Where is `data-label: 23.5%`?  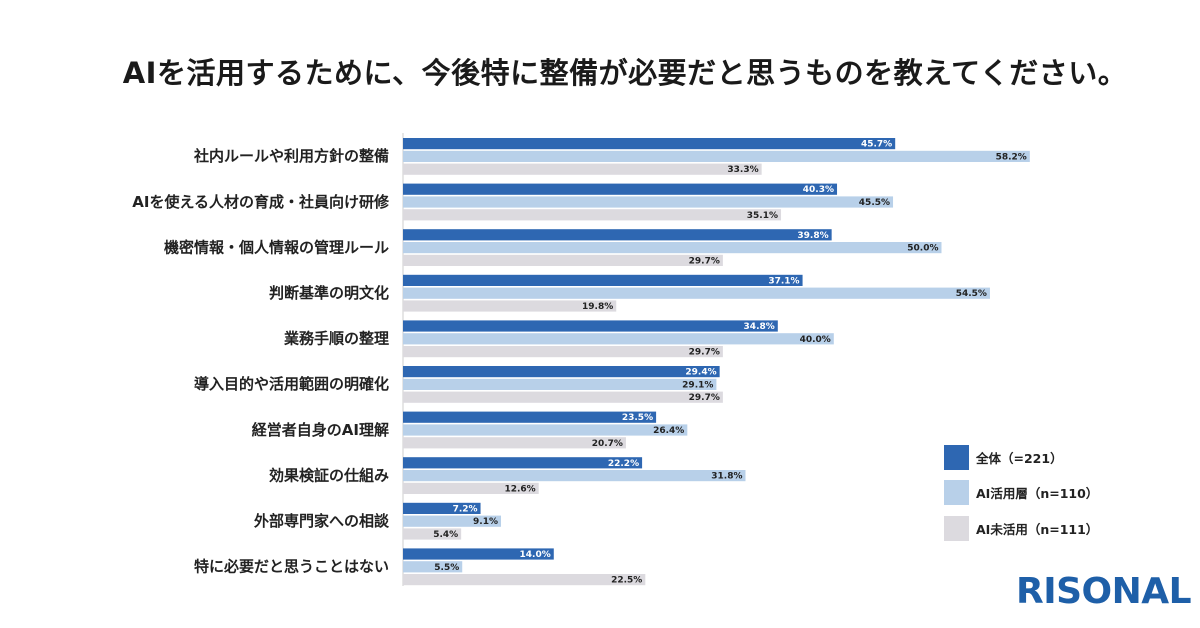
data-label: 23.5% is located at coordinates (637, 418).